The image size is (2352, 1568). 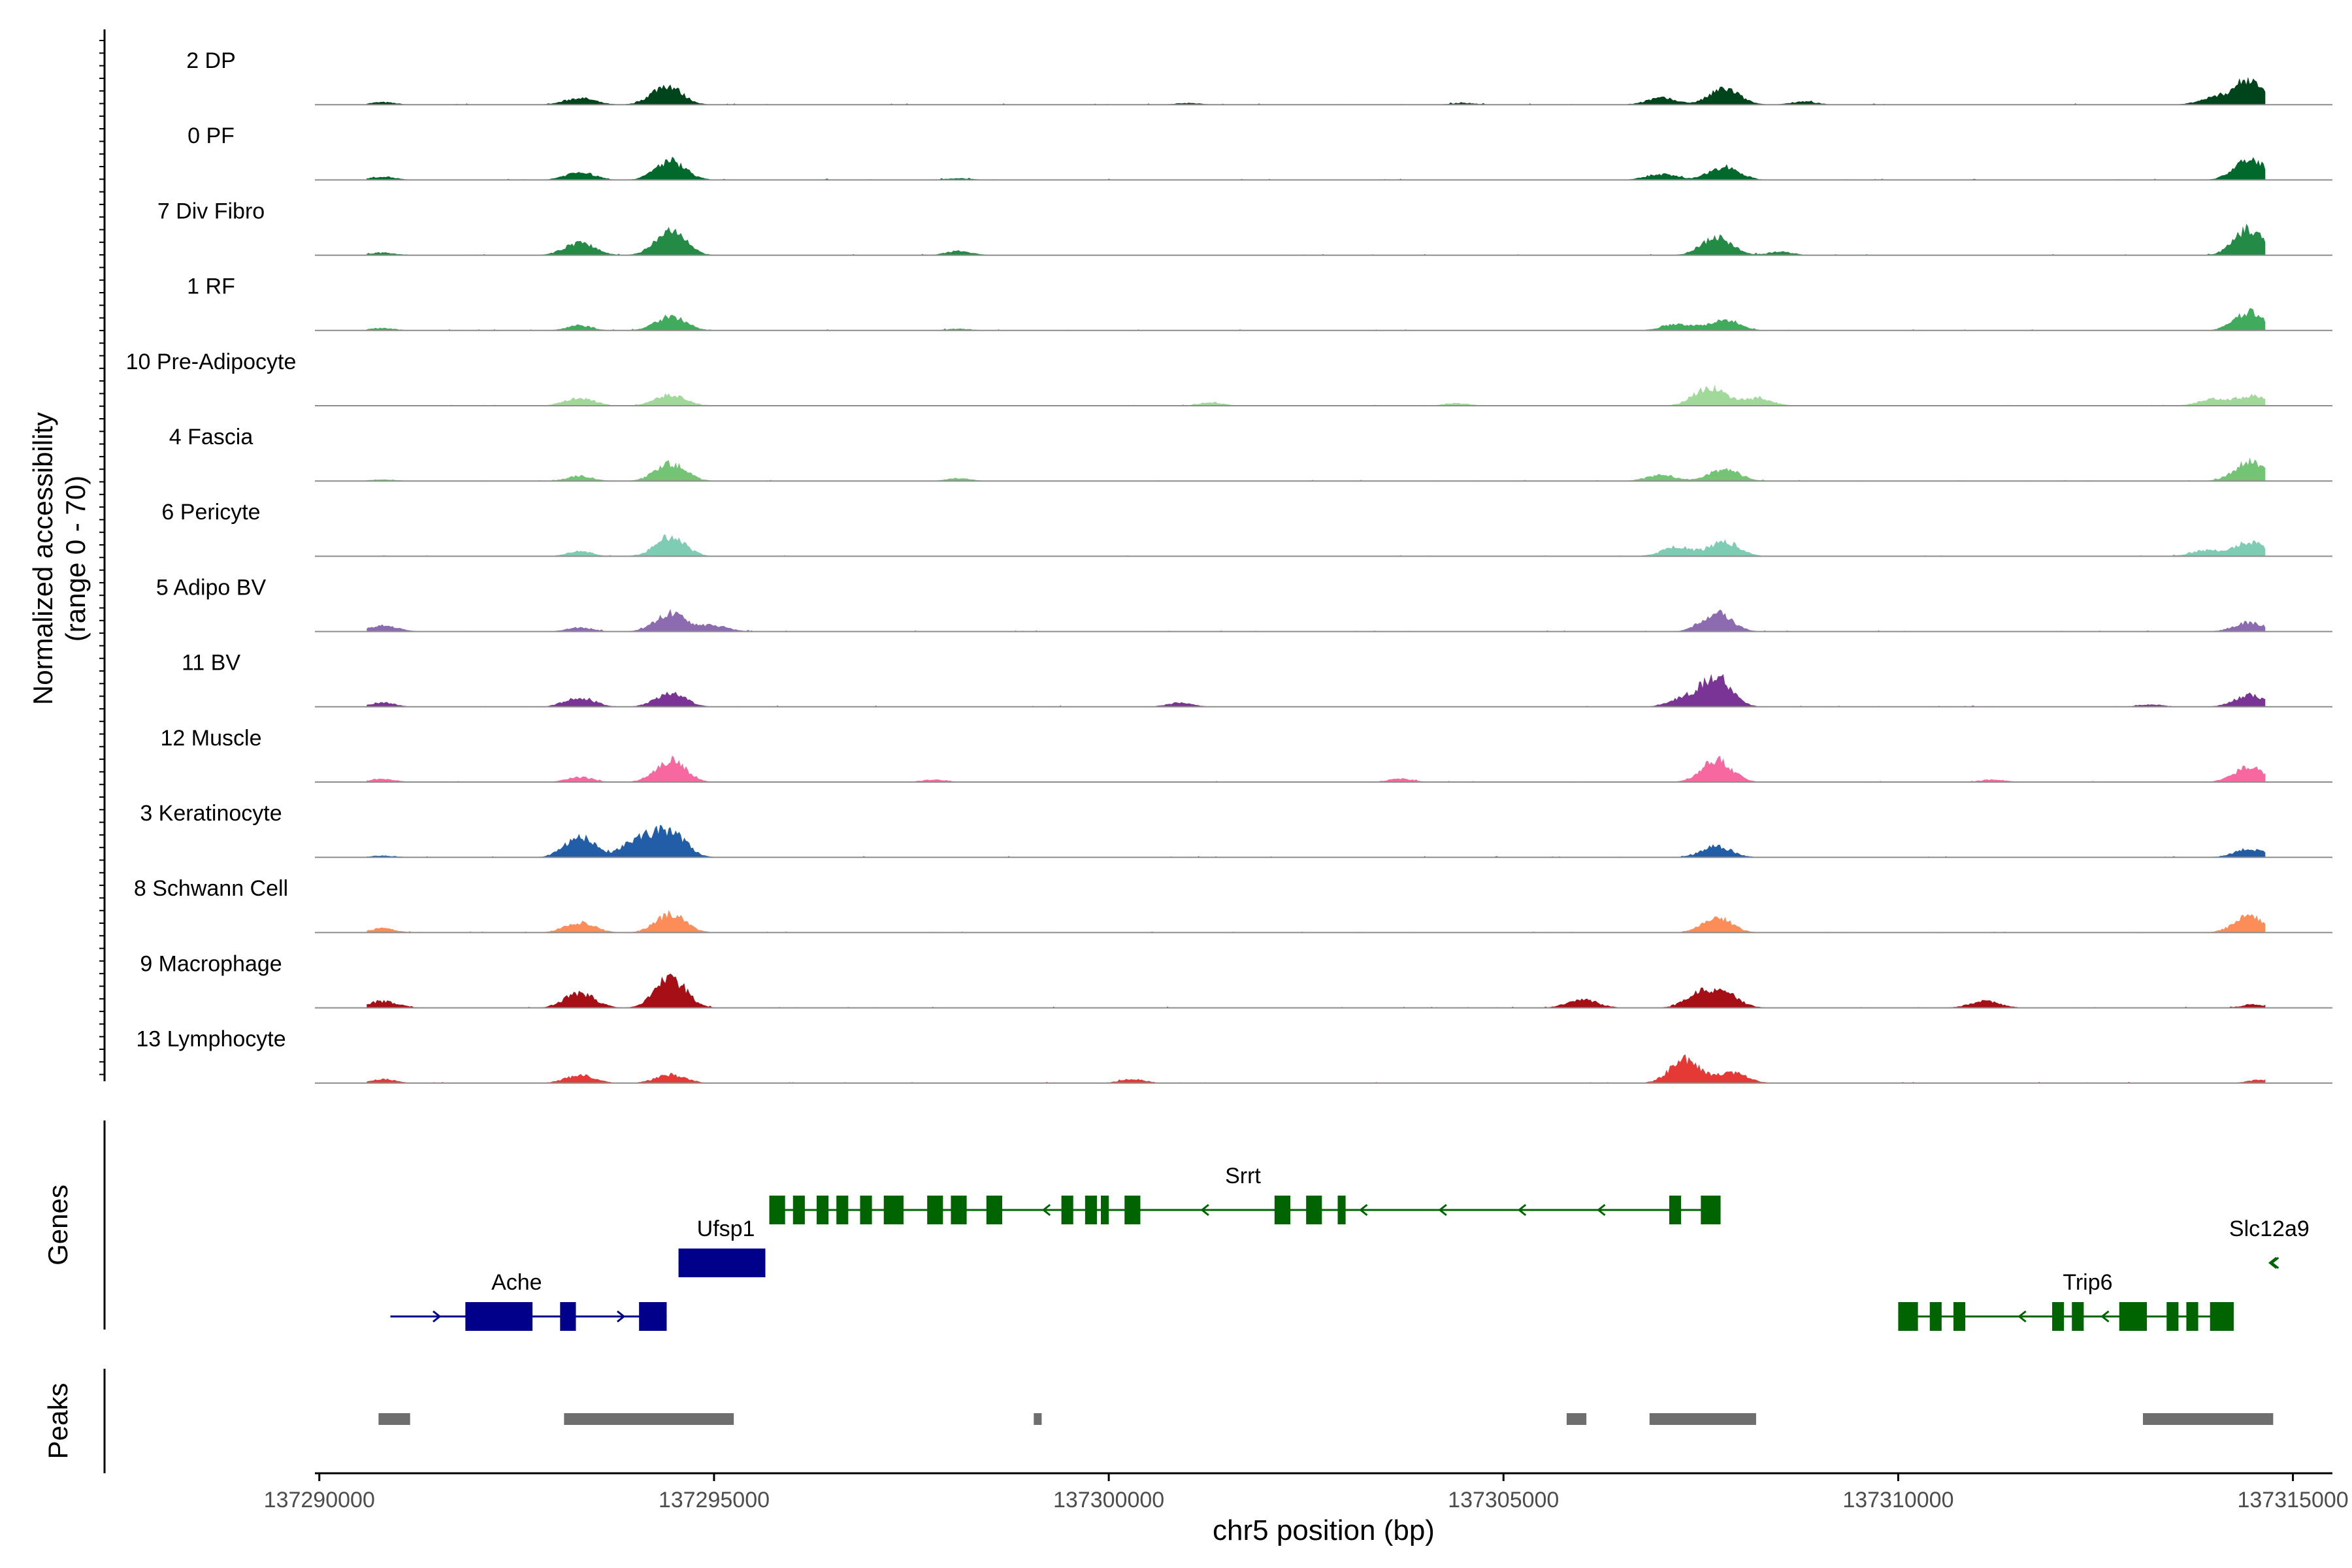 I want to click on track-label: 3 Keratinocyte, so click(x=211, y=813).